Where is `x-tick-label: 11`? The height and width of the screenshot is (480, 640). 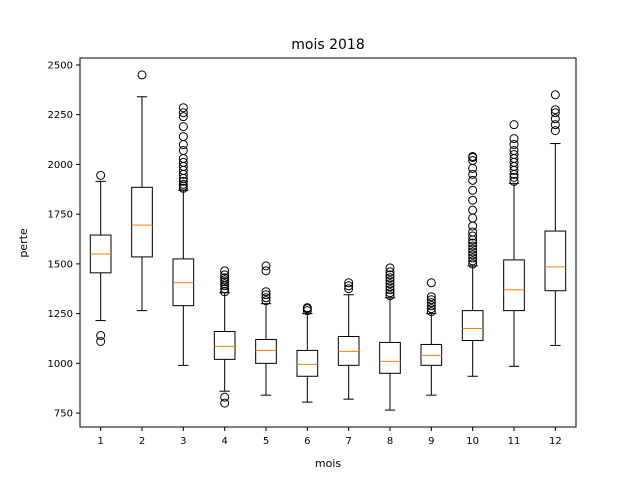 x-tick-label: 11 is located at coordinates (514, 441).